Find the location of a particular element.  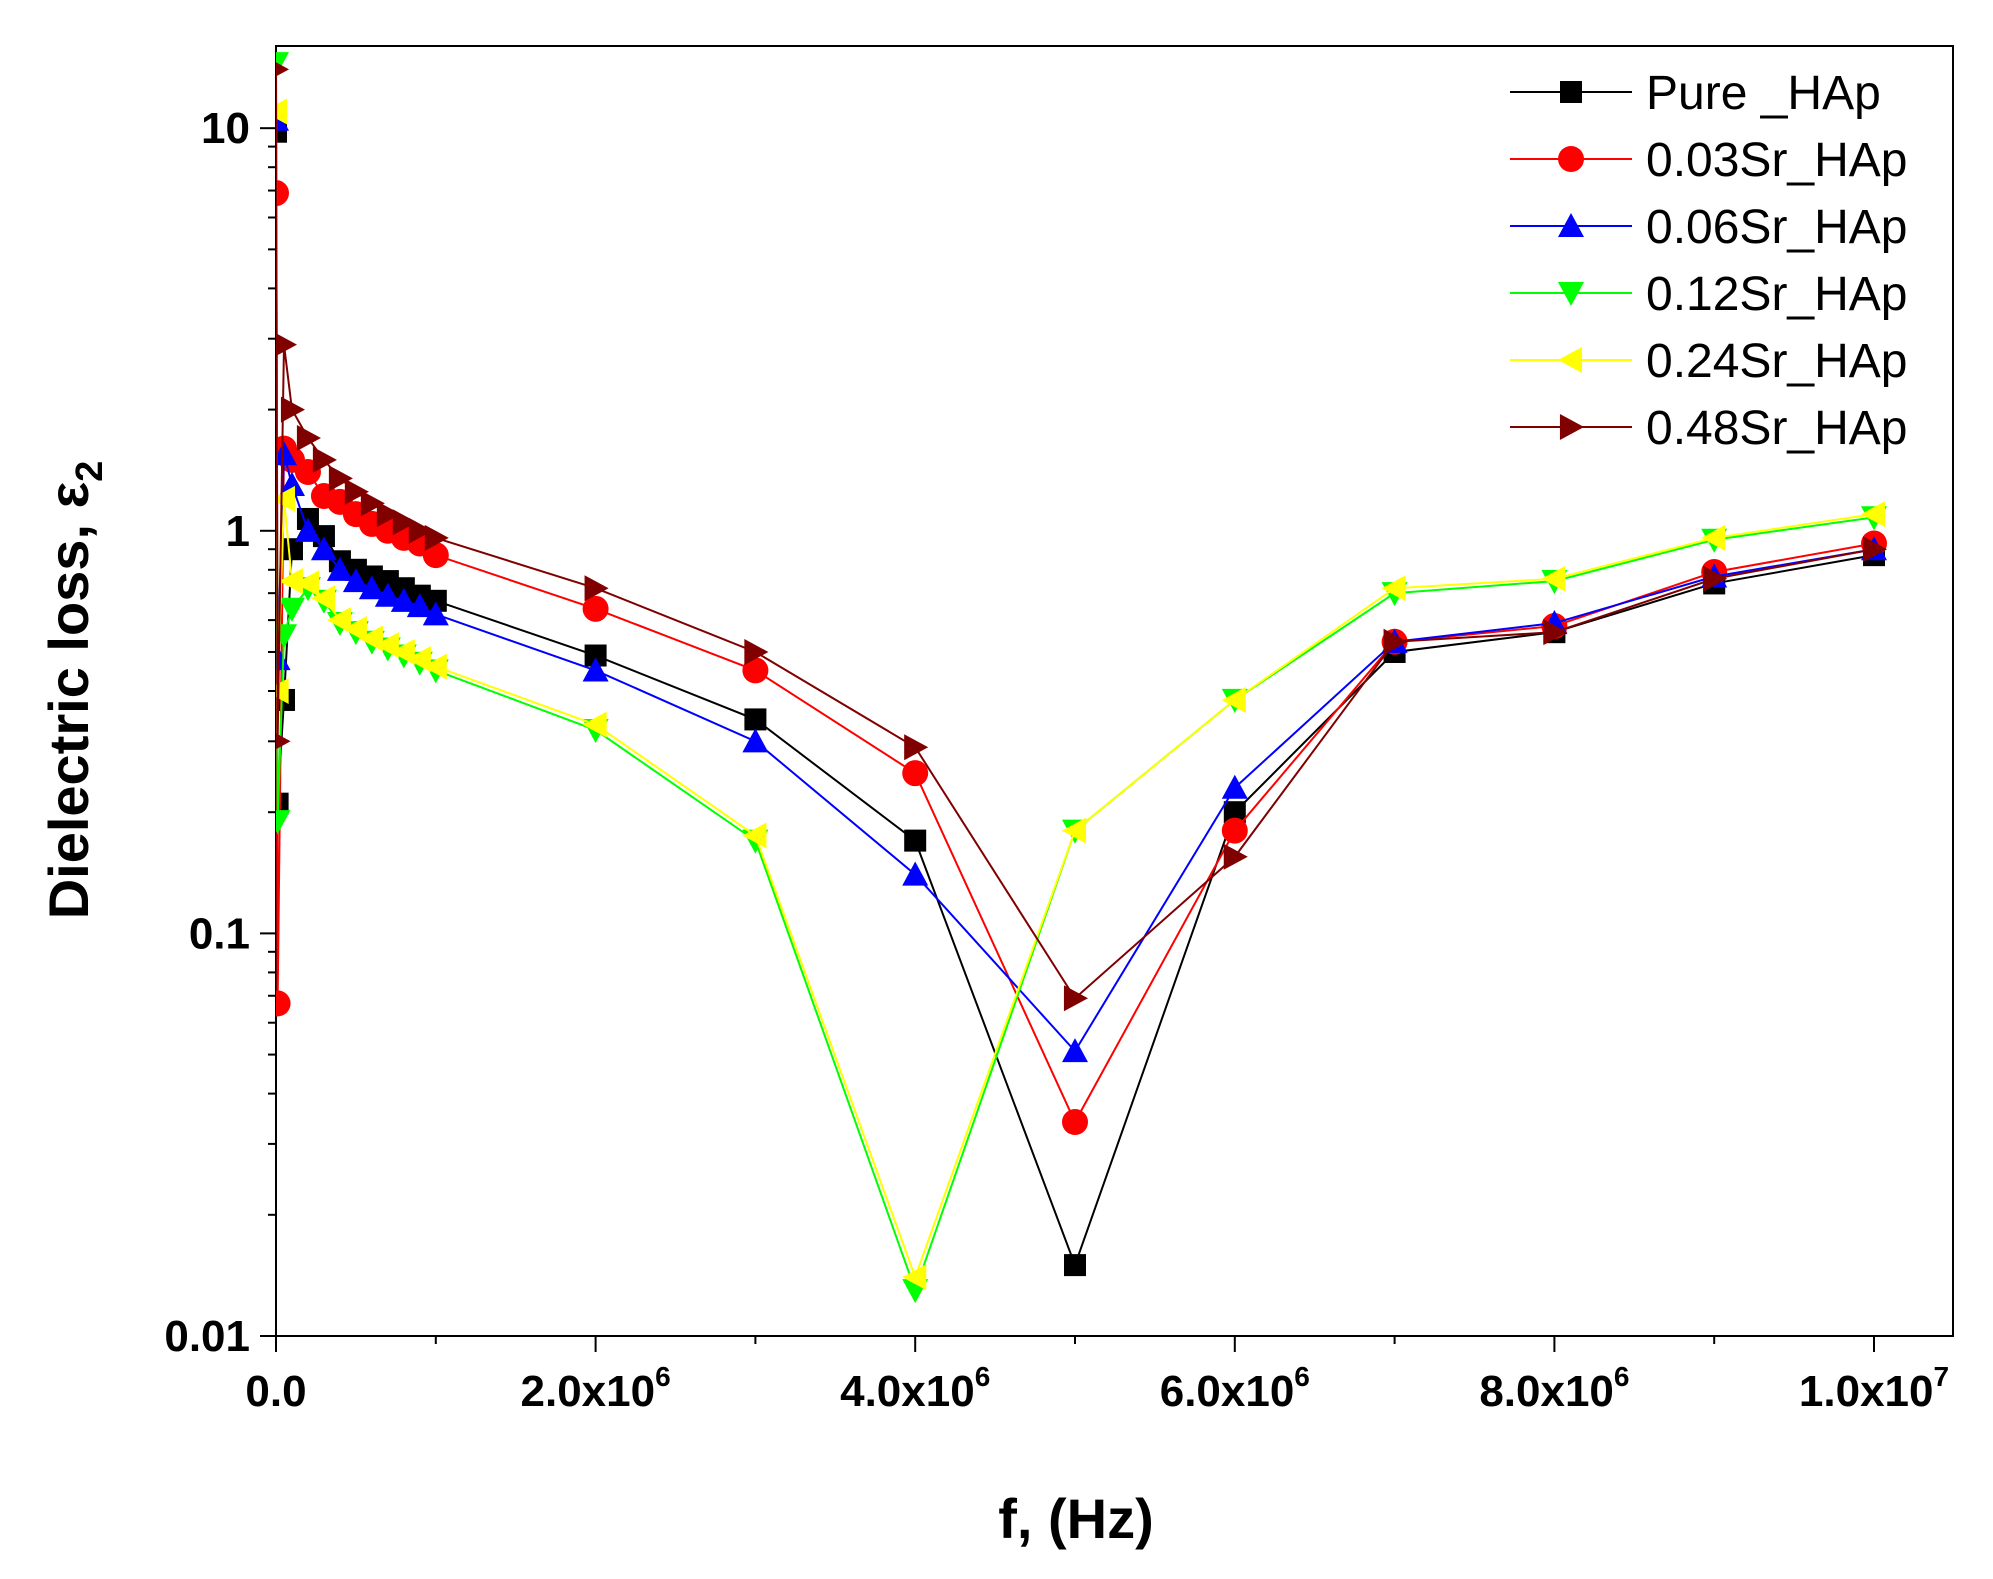

svg-text: Dielectric loss, ε2 is located at coordinates (74, 690).